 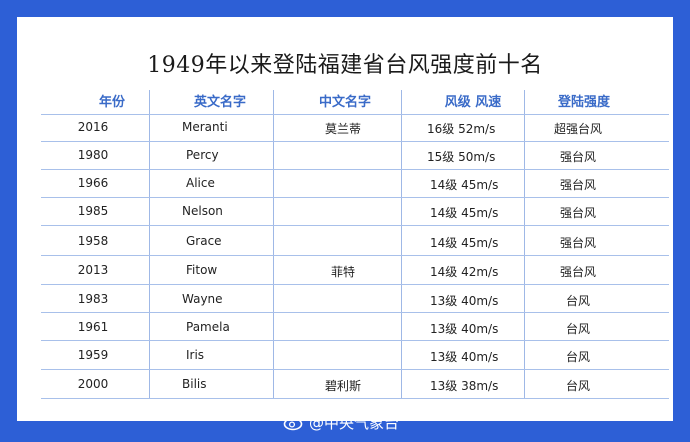 What do you see at coordinates (583, 102) in the screenshot?
I see `header-landfall: 登陆强度` at bounding box center [583, 102].